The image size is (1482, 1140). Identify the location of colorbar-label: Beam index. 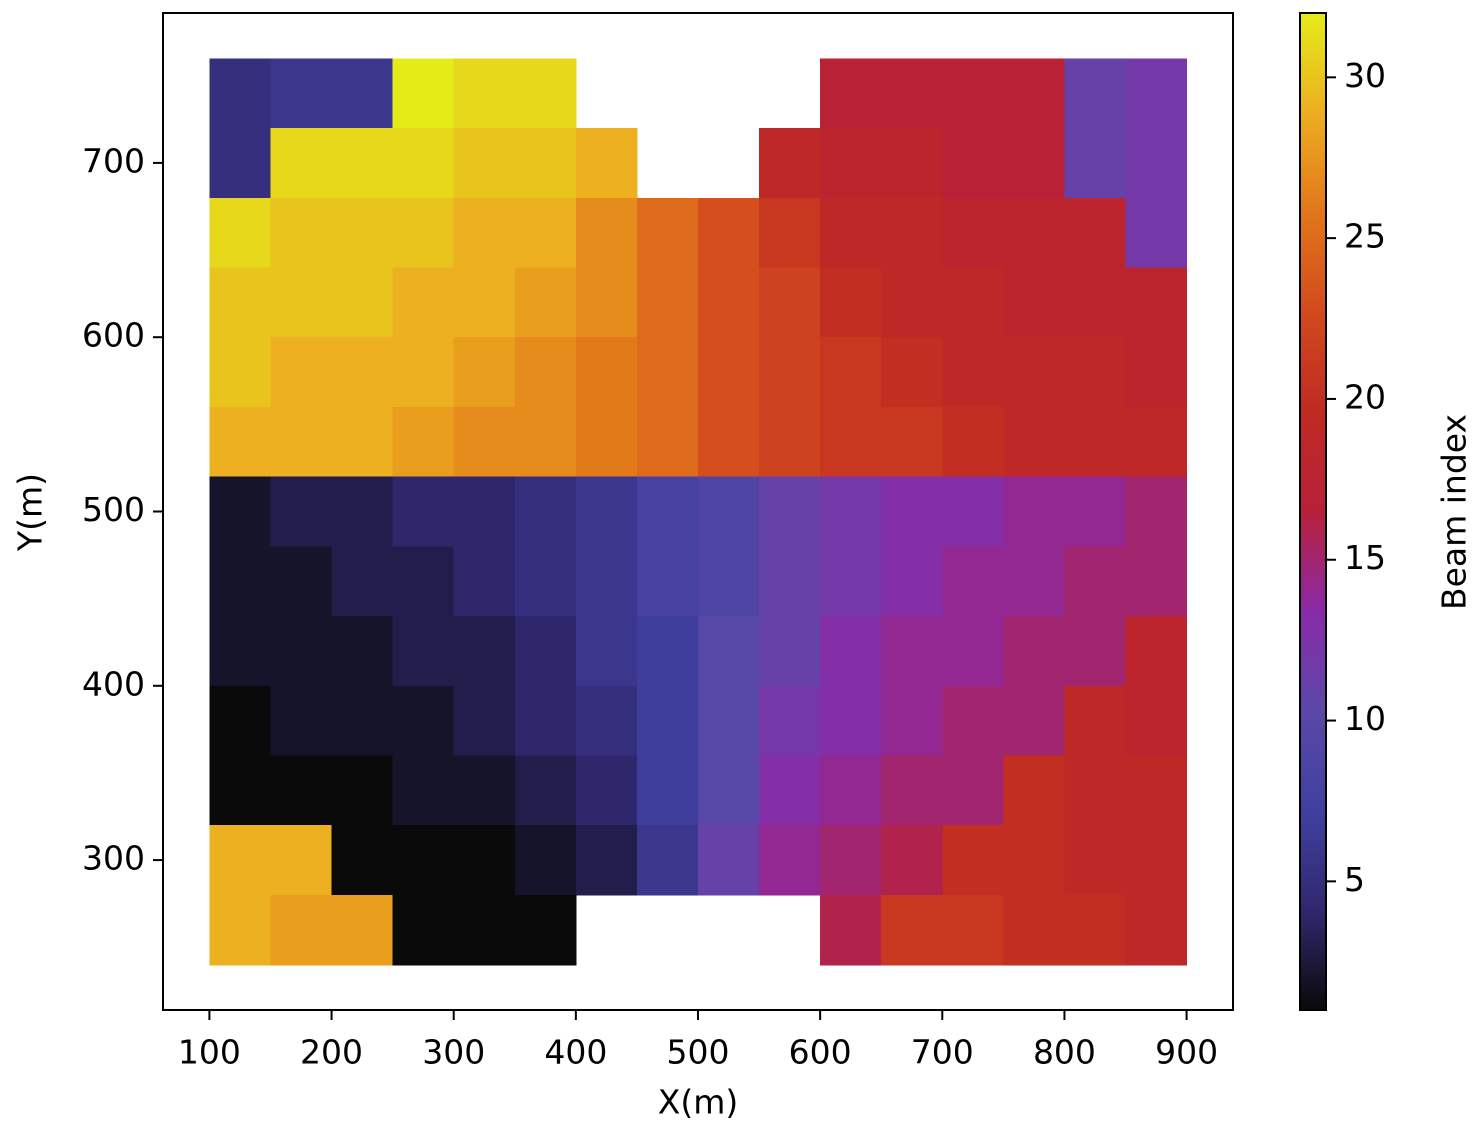
(1454, 512).